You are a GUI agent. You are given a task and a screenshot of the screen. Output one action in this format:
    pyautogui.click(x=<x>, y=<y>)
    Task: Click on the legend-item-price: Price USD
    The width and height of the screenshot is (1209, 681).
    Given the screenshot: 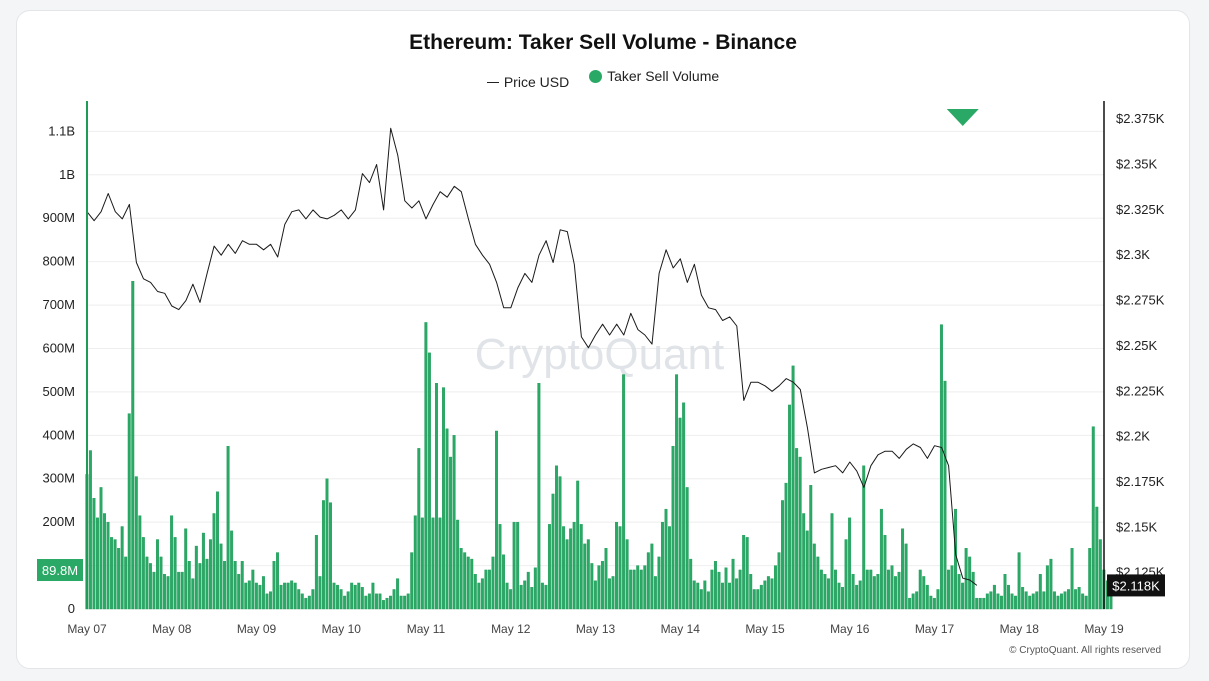 What is the action you would take?
    pyautogui.click(x=528, y=82)
    